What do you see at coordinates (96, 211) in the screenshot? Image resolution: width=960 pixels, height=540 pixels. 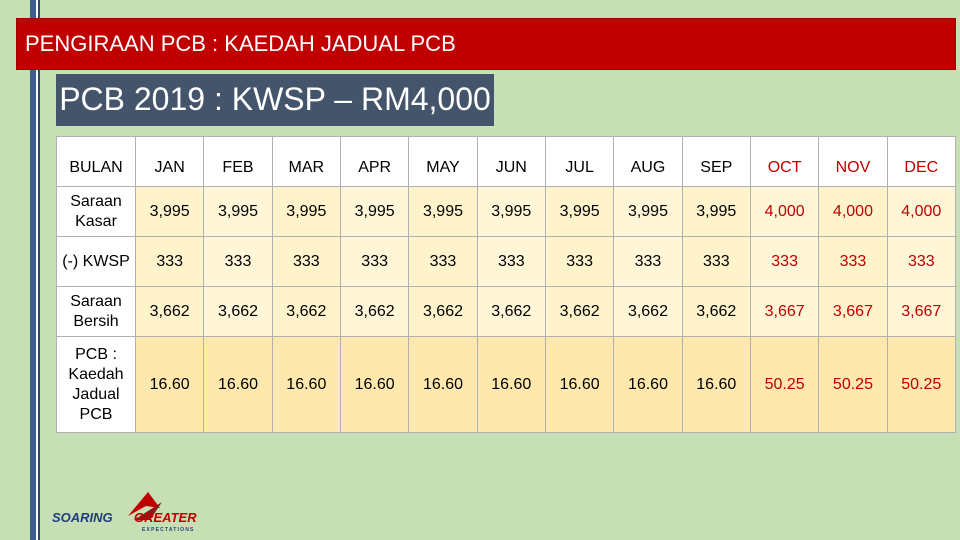 I see `row-label-saraan-kasar: Saraan Kasar` at bounding box center [96, 211].